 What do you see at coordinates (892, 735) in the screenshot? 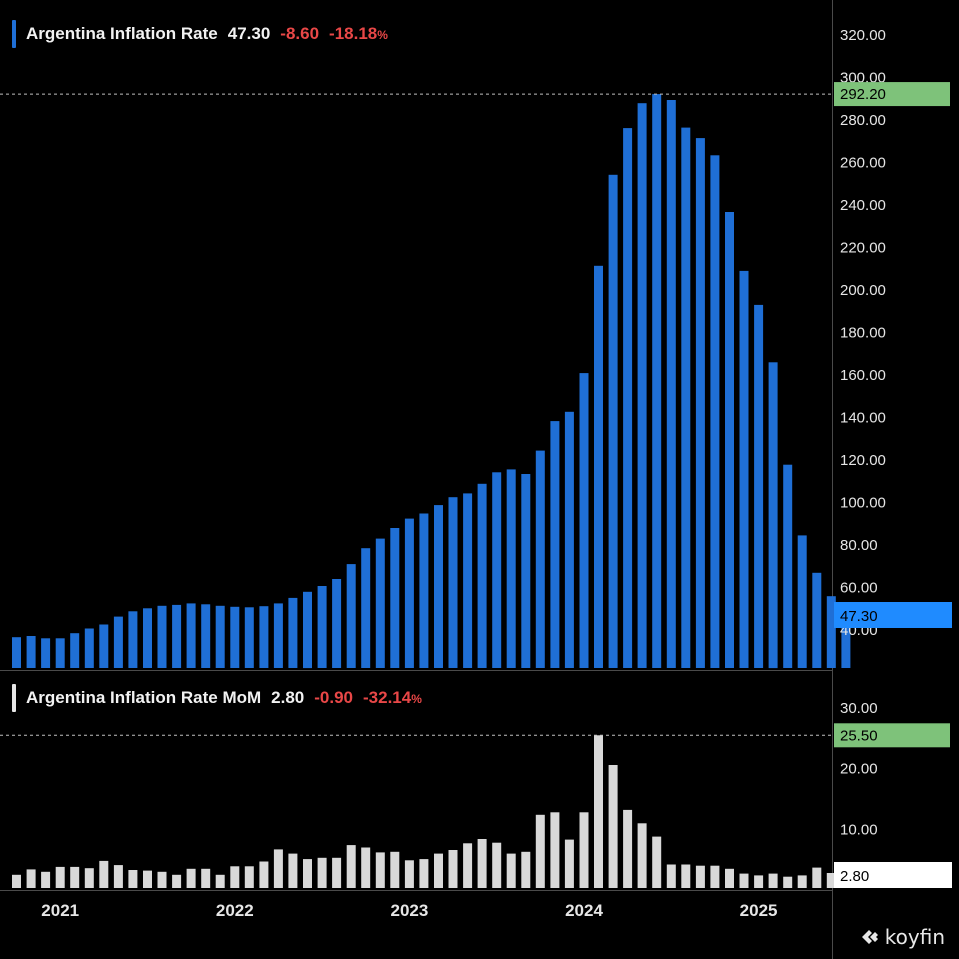
I see `bottom-max-tag` at bounding box center [892, 735].